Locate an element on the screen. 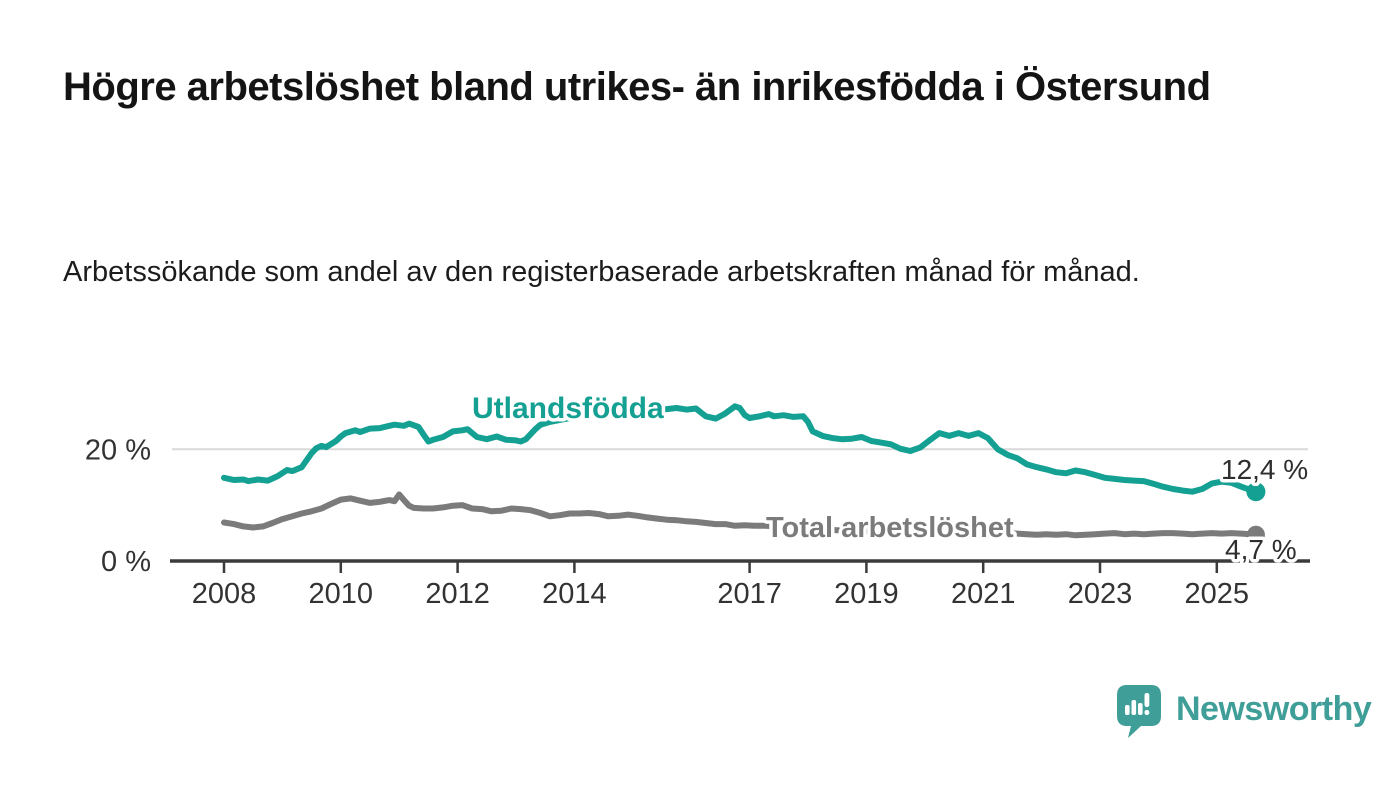  x-axis-tick-label: 2019 is located at coordinates (866, 594).